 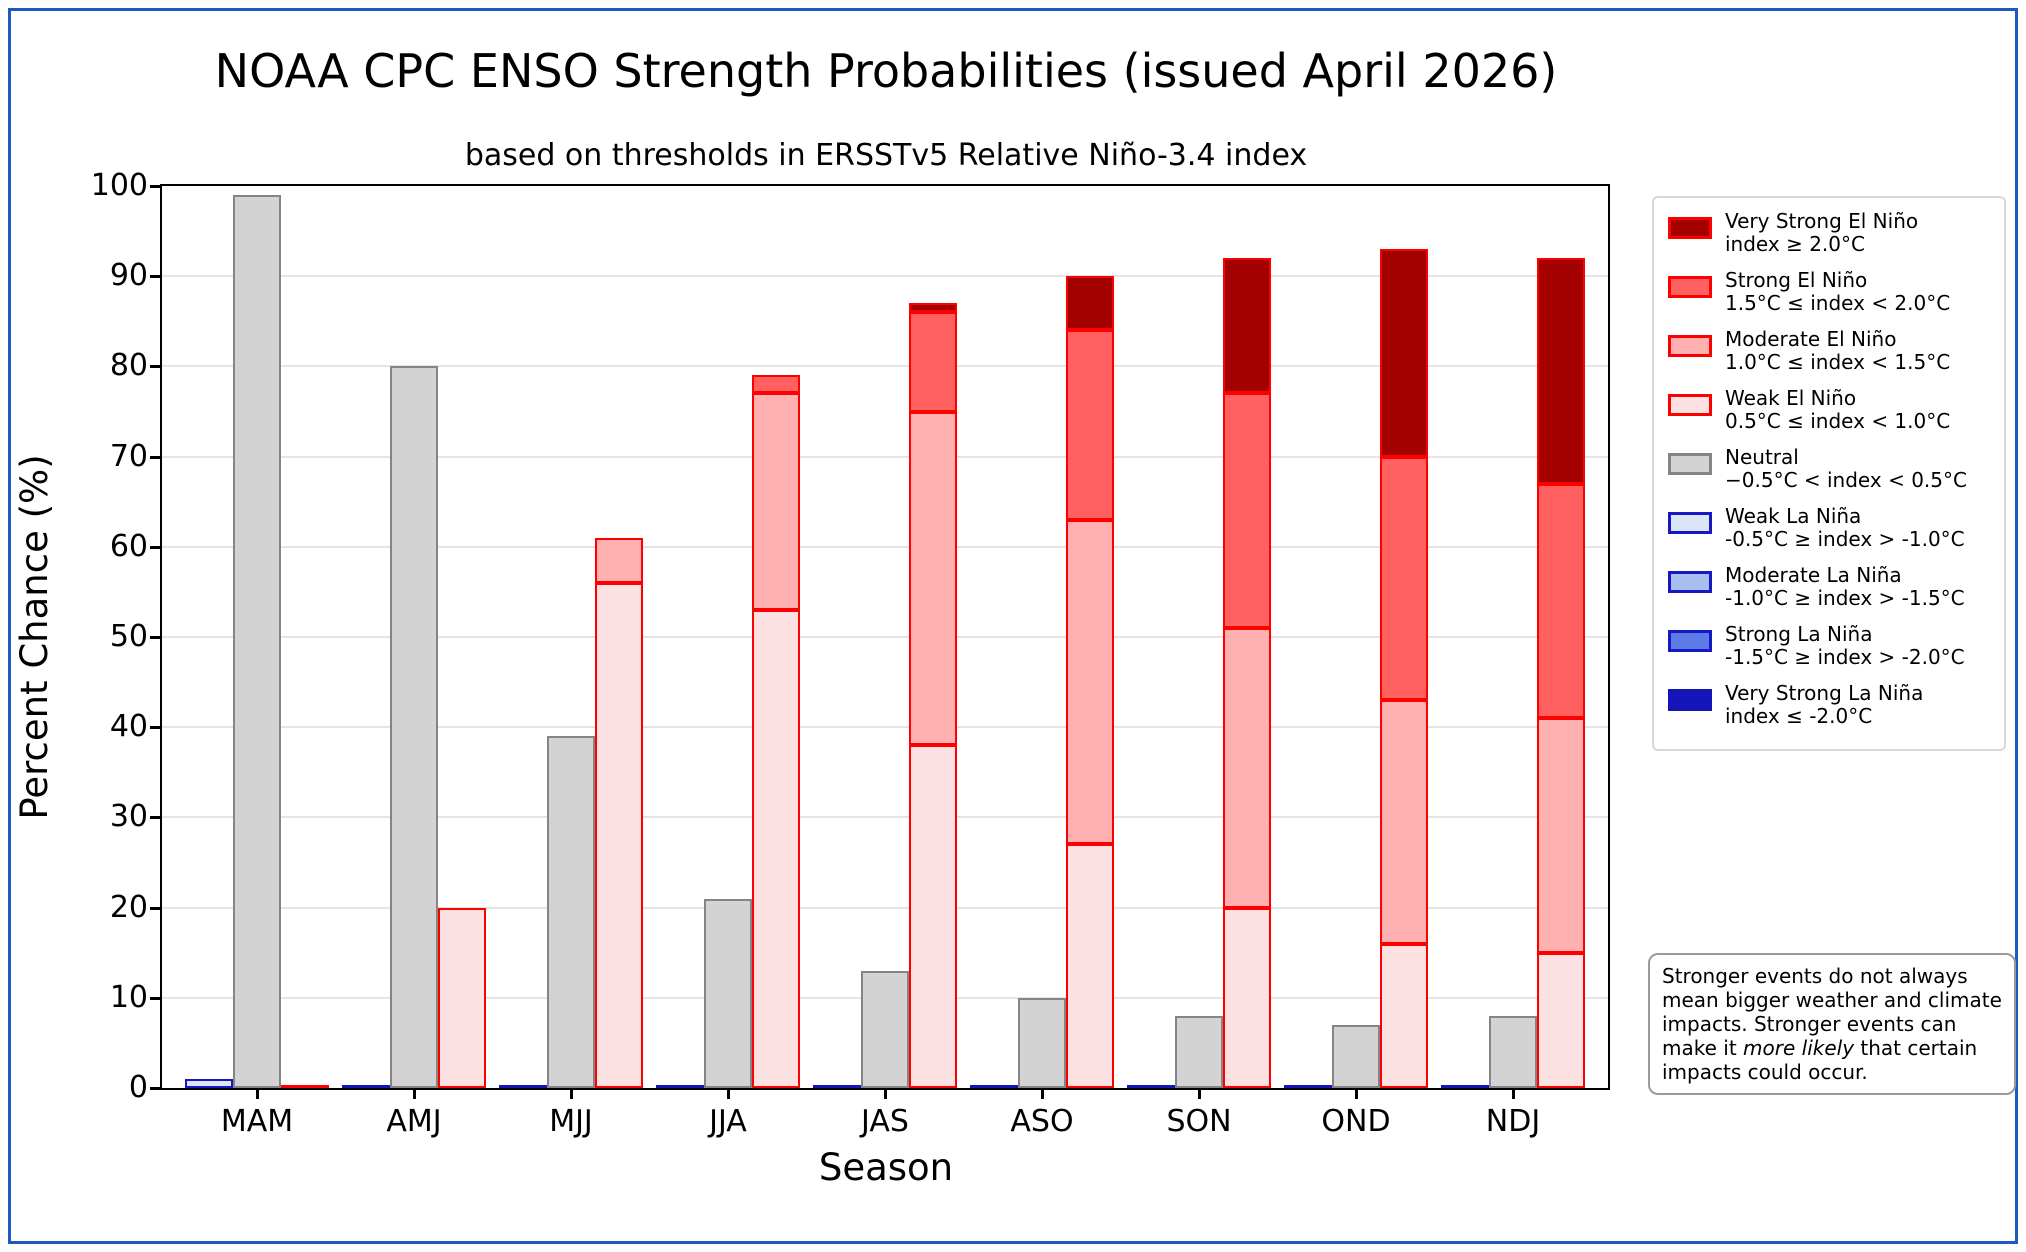 I want to click on legend-item-4: Neutral −0.5°C < index < 0.5°C, so click(x=1829, y=469).